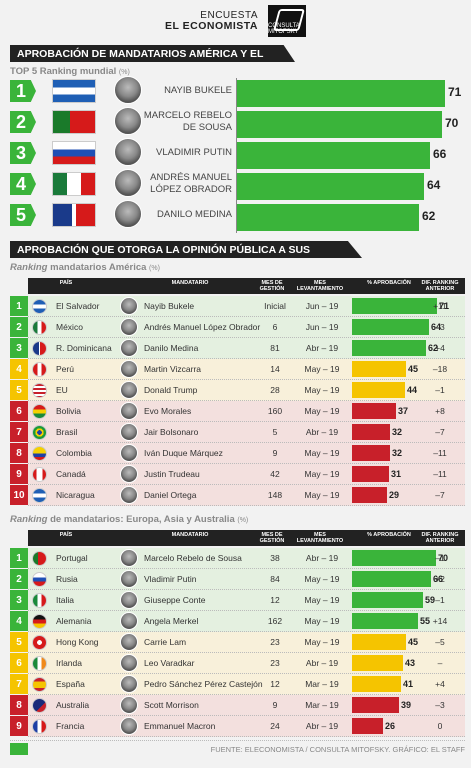 The width and height of the screenshot is (471, 768). What do you see at coordinates (180, 726) in the screenshot?
I see `leader-name: Emmanuel Macron` at bounding box center [180, 726].